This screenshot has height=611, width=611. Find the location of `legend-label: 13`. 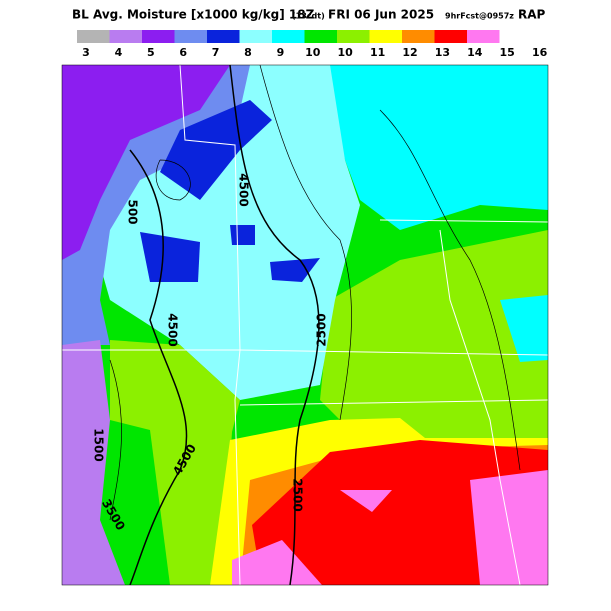

legend-label: 13 is located at coordinates (442, 52).